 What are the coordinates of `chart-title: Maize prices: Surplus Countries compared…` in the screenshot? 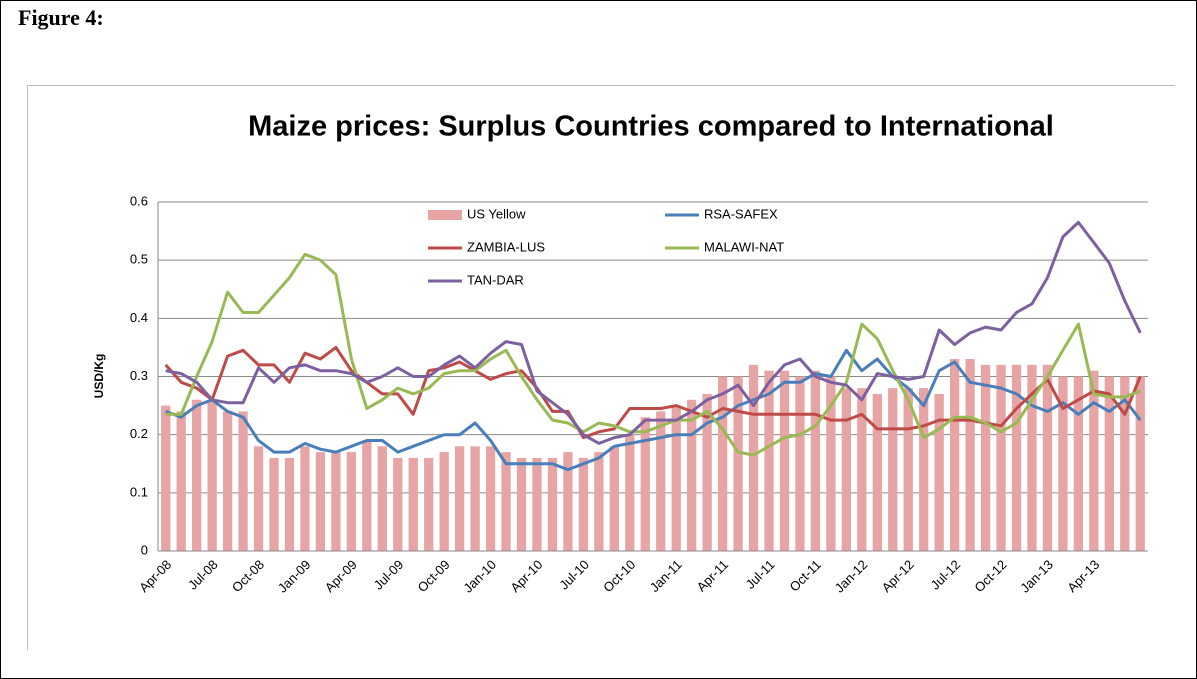 It's located at (651, 127).